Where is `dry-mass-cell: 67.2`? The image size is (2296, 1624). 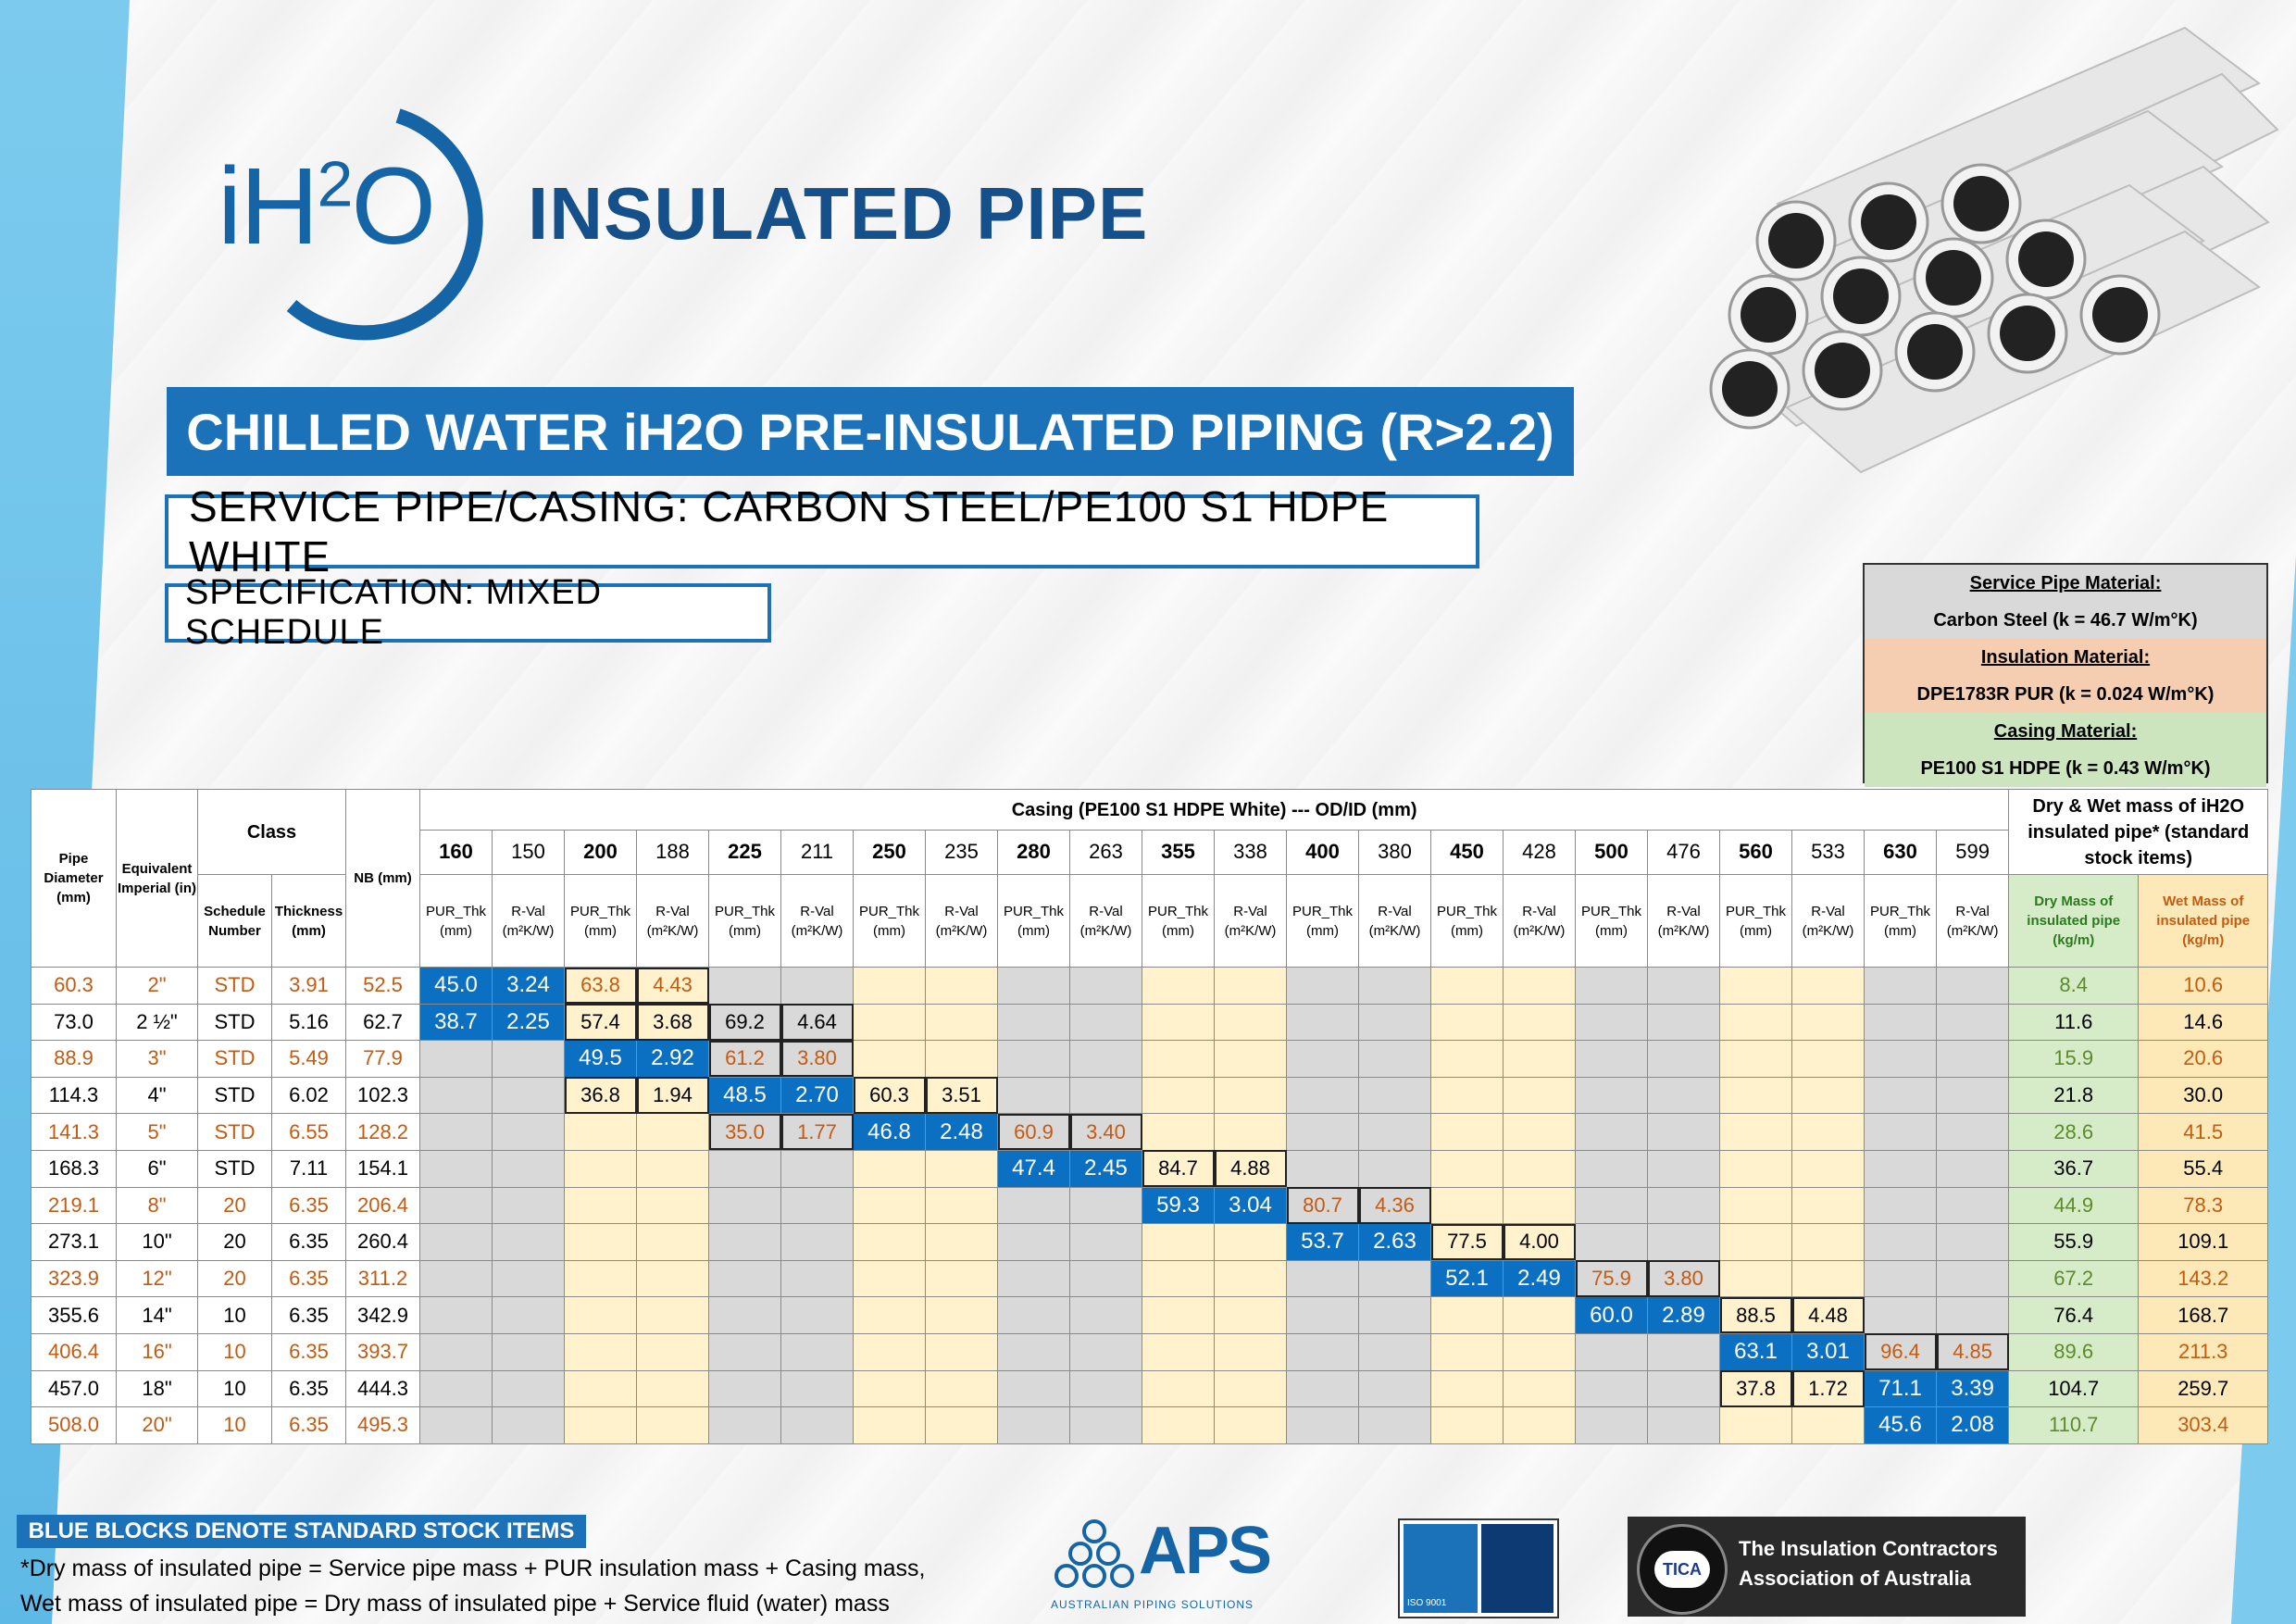 dry-mass-cell: 67.2 is located at coordinates (2074, 1278).